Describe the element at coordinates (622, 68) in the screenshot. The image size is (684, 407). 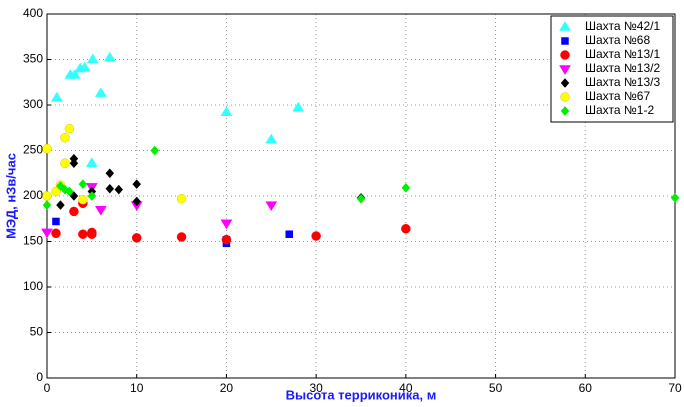
I see `legend-label: Шахта №13/2` at that location.